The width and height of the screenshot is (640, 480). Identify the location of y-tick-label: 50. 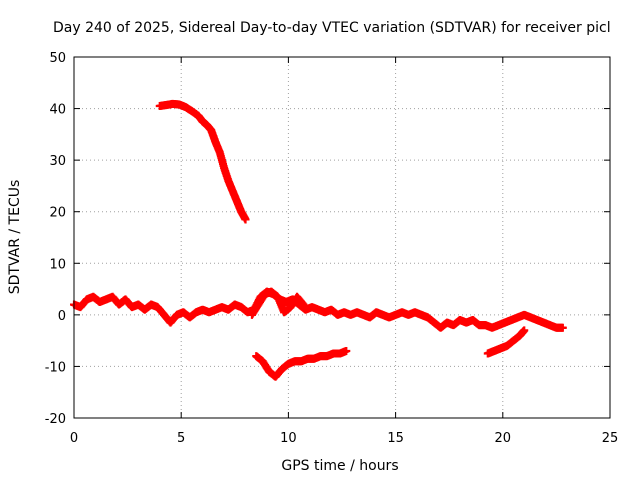
(57, 58).